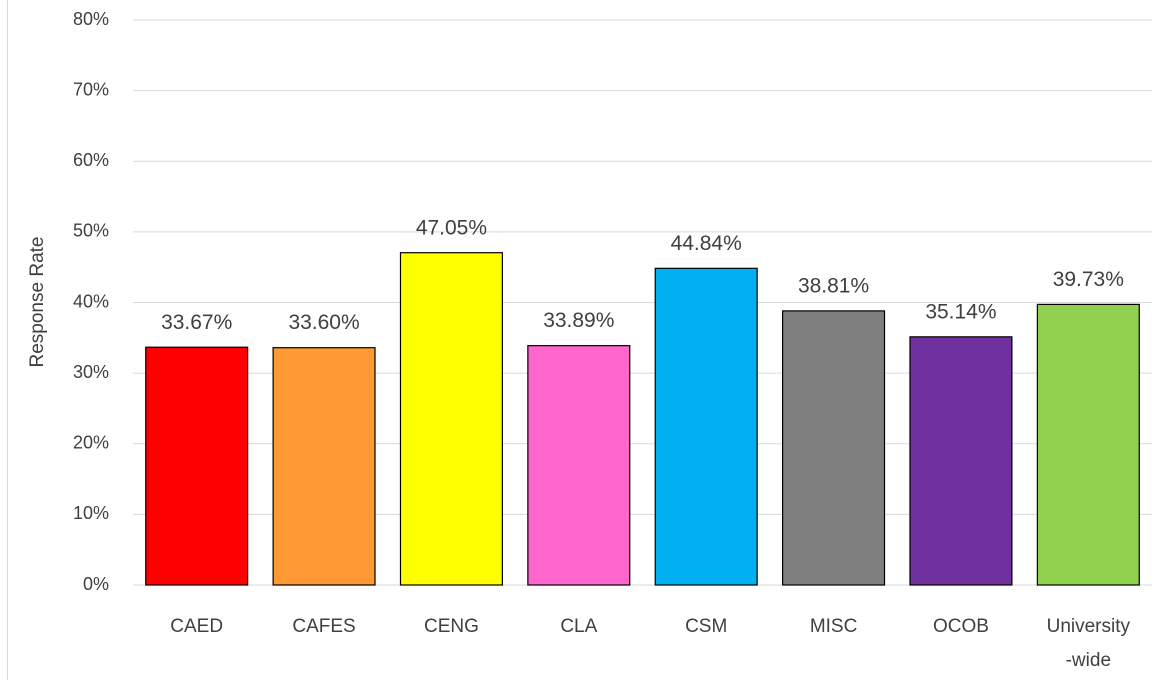  What do you see at coordinates (833, 285) in the screenshot?
I see `data-label: 38.81%` at bounding box center [833, 285].